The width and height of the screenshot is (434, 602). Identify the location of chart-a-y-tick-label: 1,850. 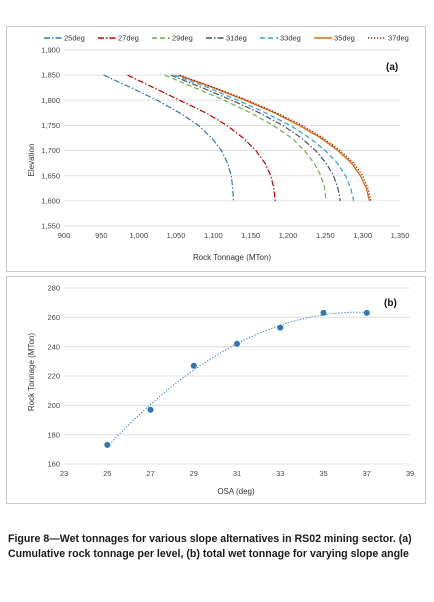
(50, 75).